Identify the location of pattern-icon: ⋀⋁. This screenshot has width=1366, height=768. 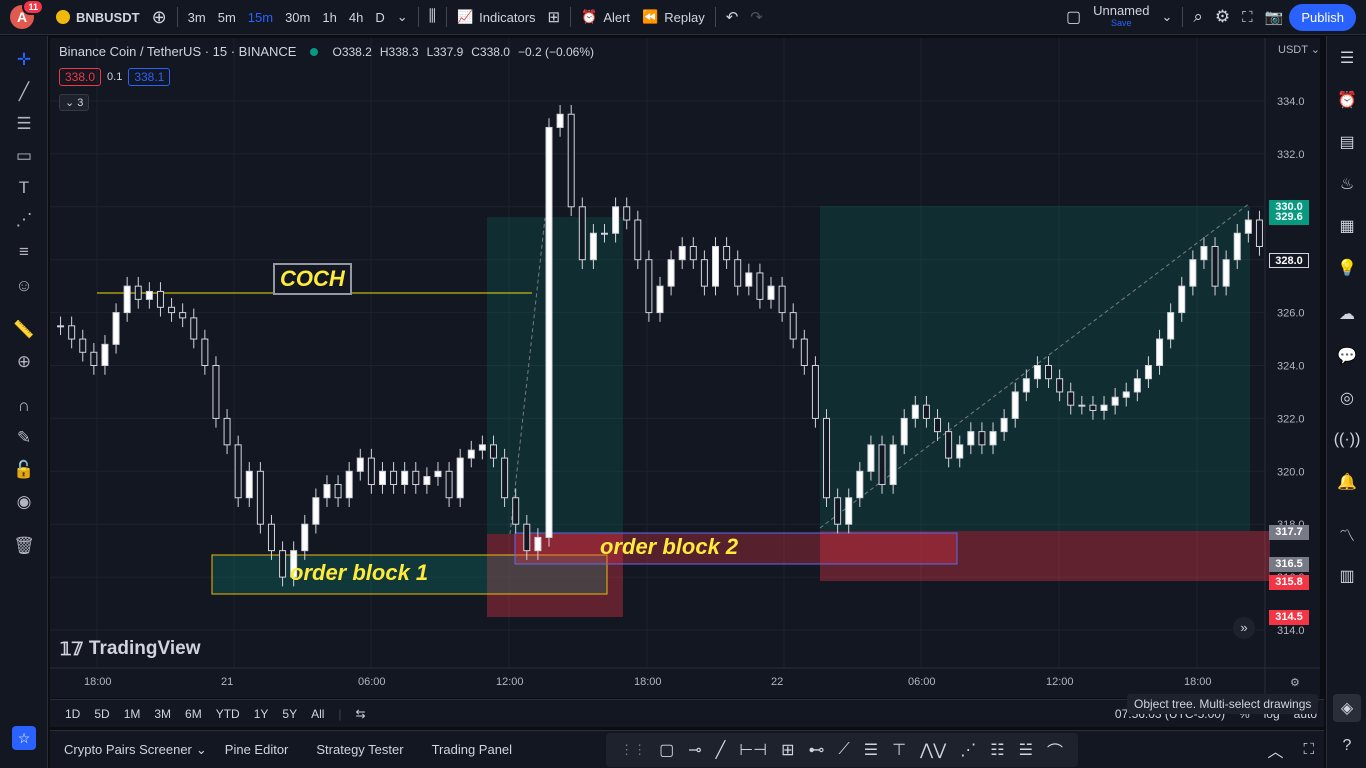
(933, 750).